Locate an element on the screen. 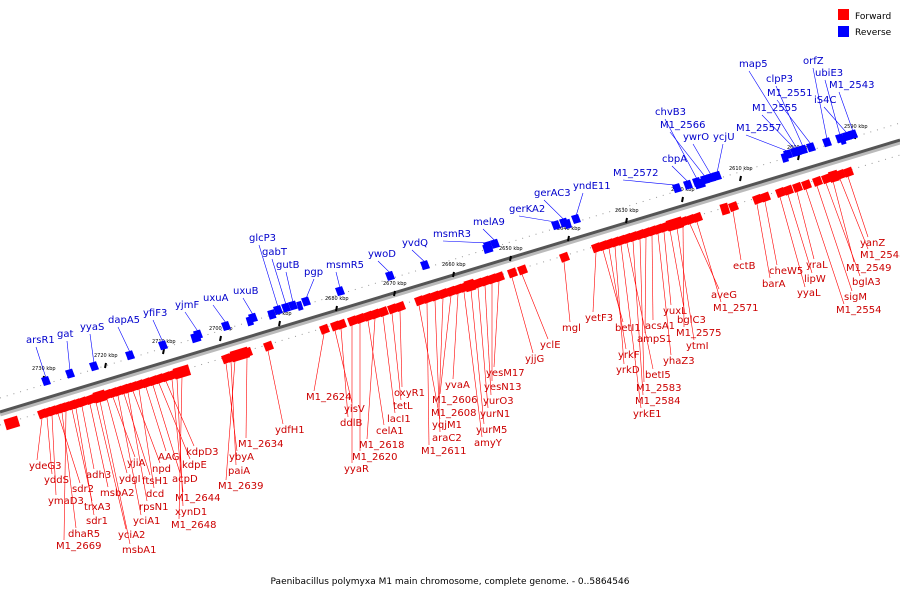 The width and height of the screenshot is (900, 600). gene-label-xynd1: xynD1 is located at coordinates (191, 512).